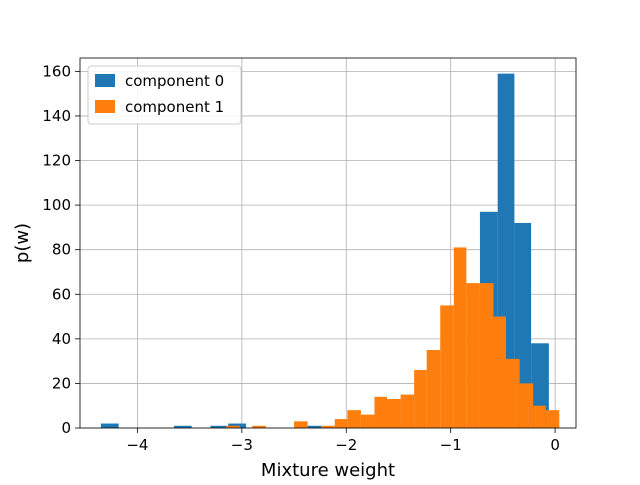 Image resolution: width=640 pixels, height=485 pixels. I want to click on legend: component 0 component 1, so click(164, 95).